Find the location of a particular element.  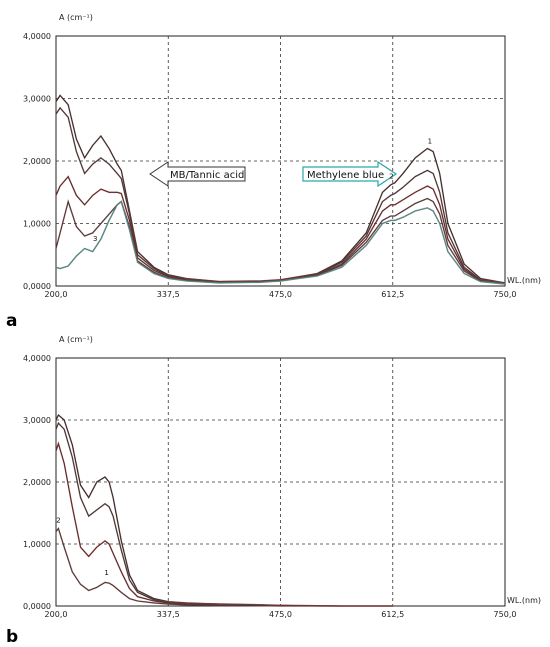

methylene-blue-arrow is located at coordinates (350, 174).